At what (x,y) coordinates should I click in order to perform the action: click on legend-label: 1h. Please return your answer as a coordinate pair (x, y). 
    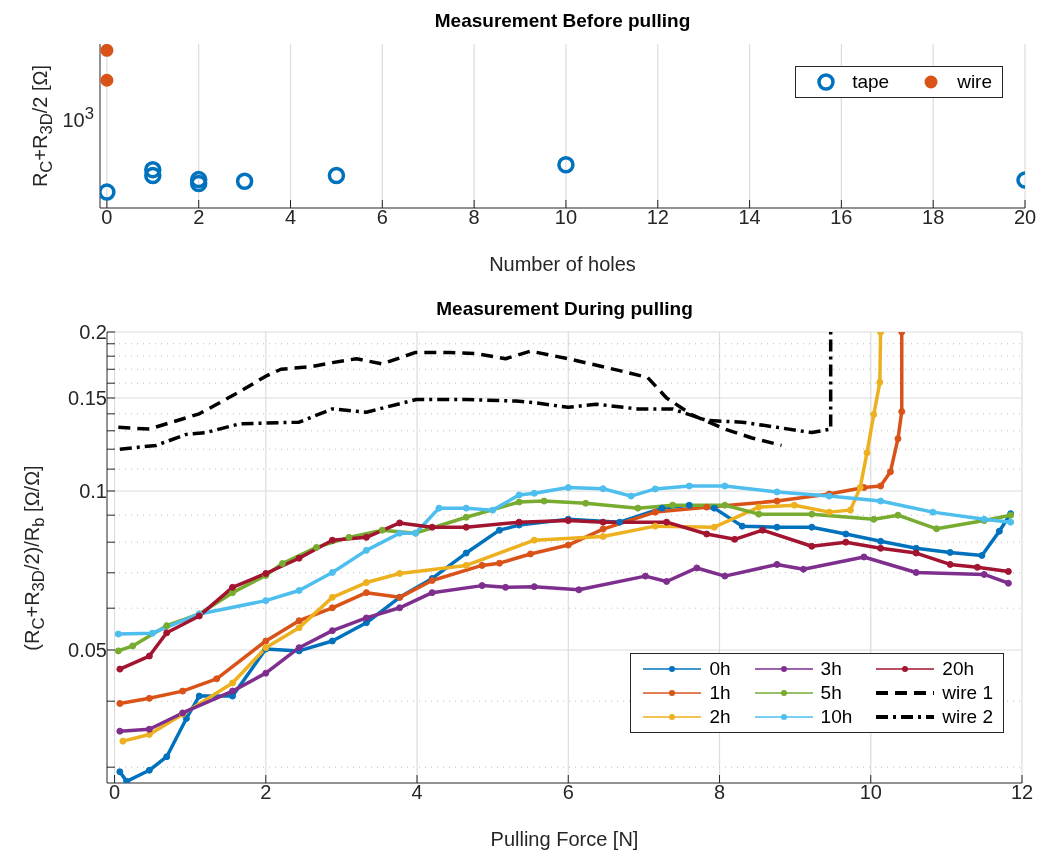
    Looking at the image, I should click on (720, 693).